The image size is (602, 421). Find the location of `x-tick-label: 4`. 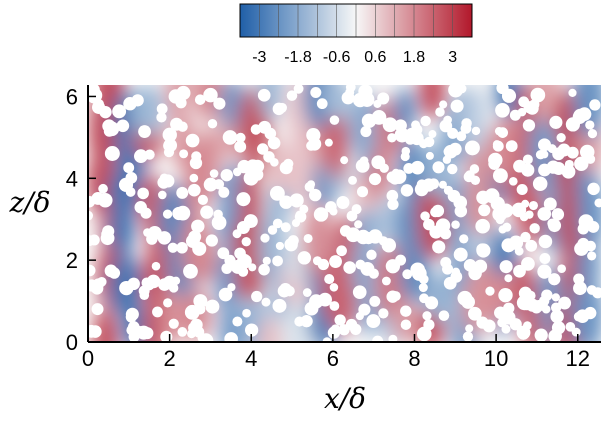

x-tick-label: 4 is located at coordinates (251, 358).